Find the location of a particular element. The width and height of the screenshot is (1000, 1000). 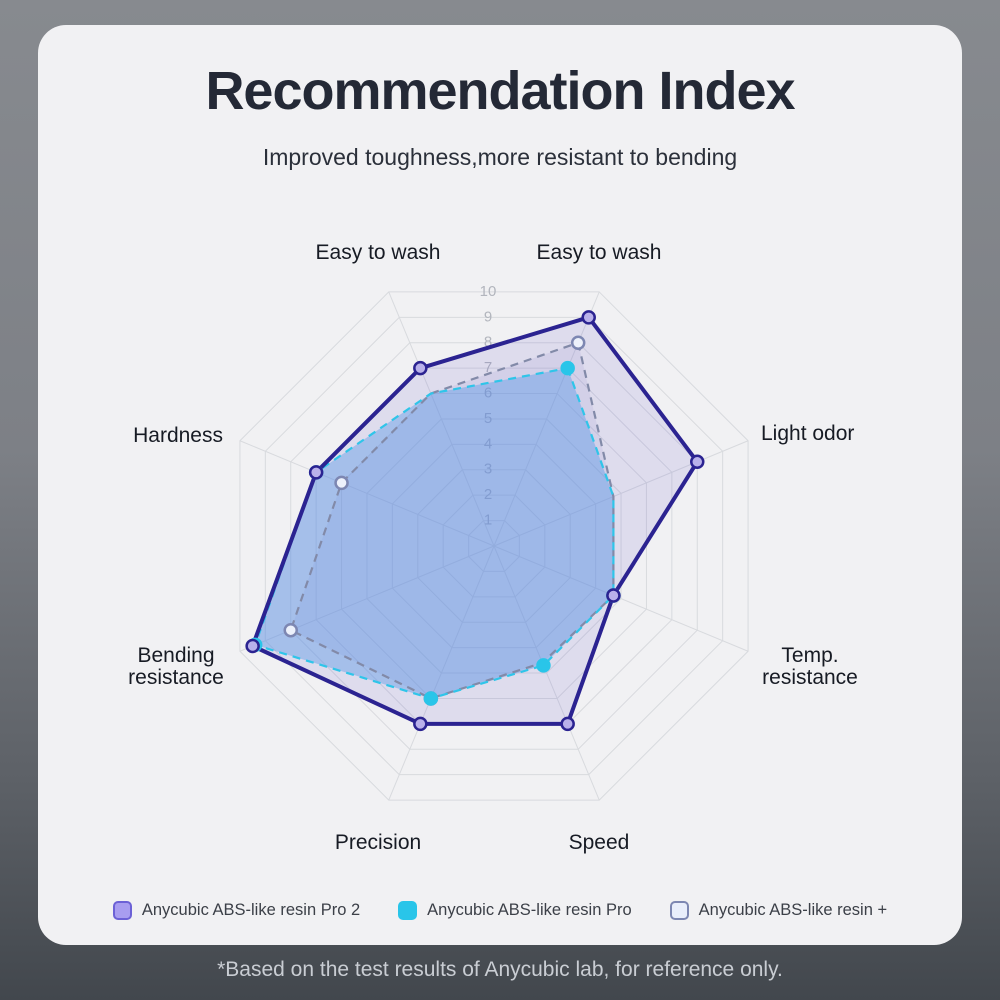

axis-label: Light odor is located at coordinates (807, 433).